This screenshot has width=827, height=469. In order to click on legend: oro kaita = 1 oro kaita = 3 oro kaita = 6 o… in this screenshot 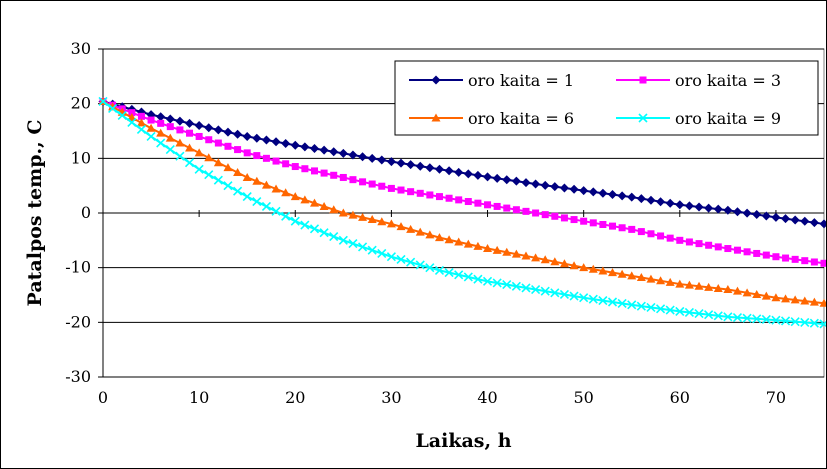, I will do `click(606, 98)`.